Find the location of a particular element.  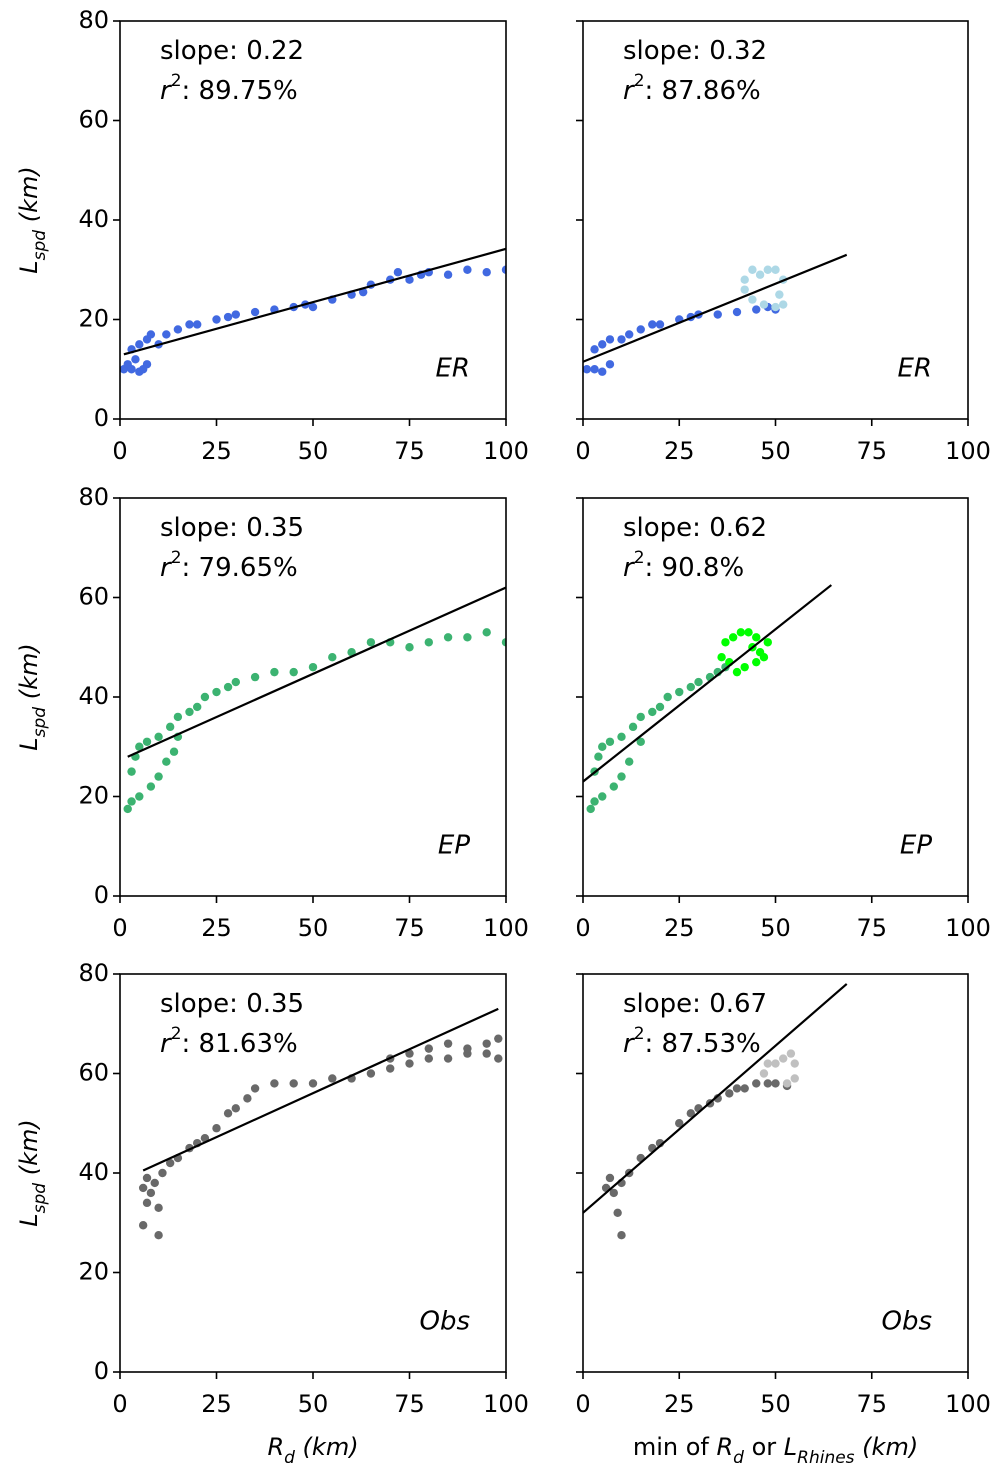

y-tick-label: 40 is located at coordinates (93, 219).